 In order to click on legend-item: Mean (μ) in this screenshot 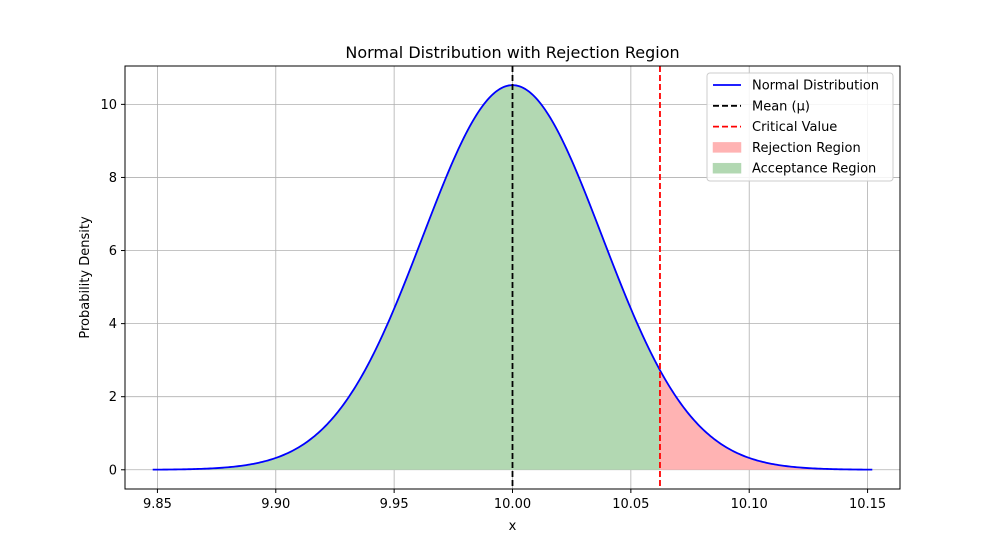, I will do `click(761, 106)`.